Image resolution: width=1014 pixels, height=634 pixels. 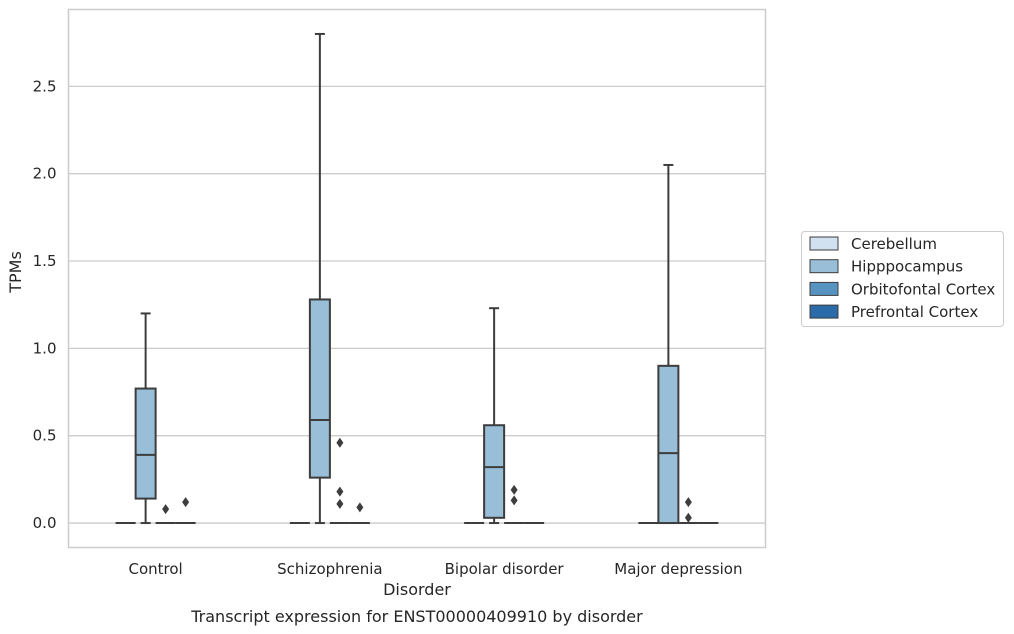 I want to click on y-tick-label: 1.0, so click(x=45, y=348).